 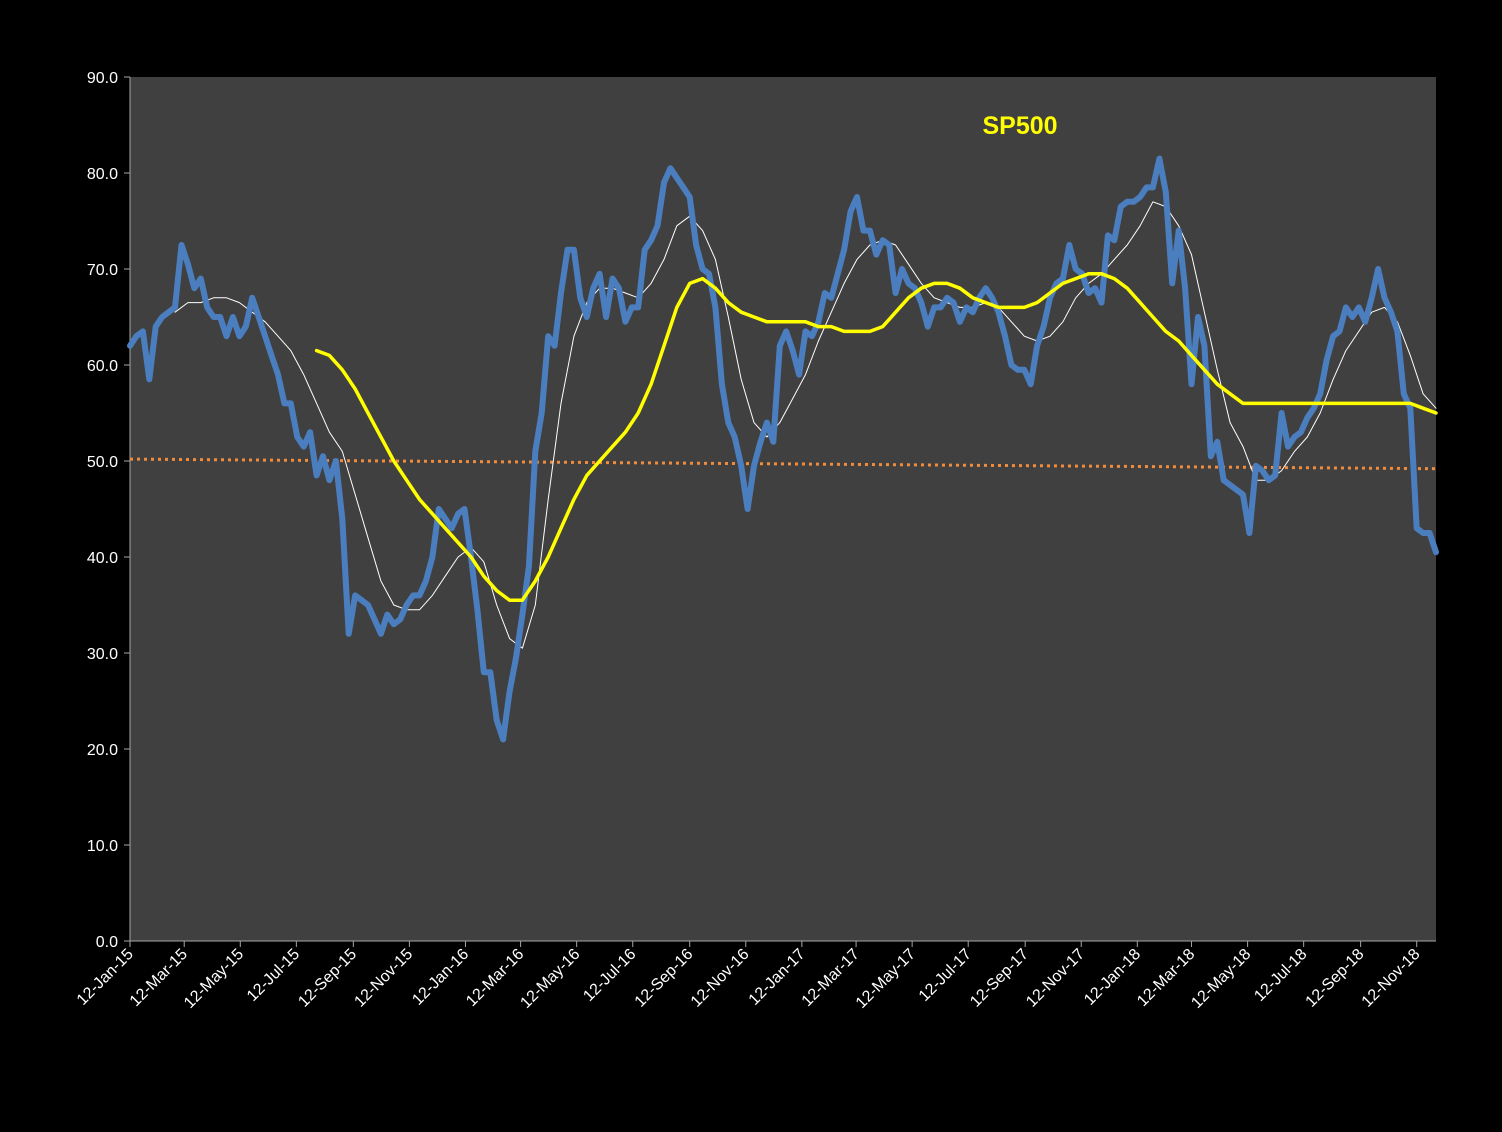 What do you see at coordinates (107, 942) in the screenshot?
I see `y-tick-label: 0.0` at bounding box center [107, 942].